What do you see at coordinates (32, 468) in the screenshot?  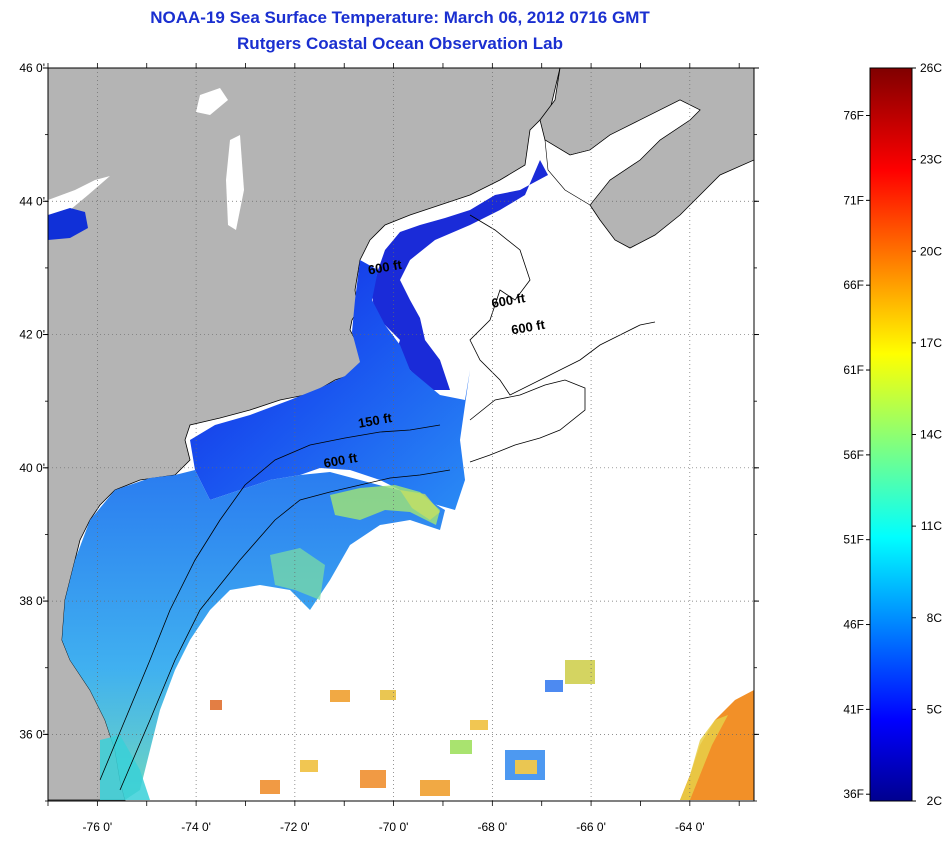 I see `lat-label: 40 0'` at bounding box center [32, 468].